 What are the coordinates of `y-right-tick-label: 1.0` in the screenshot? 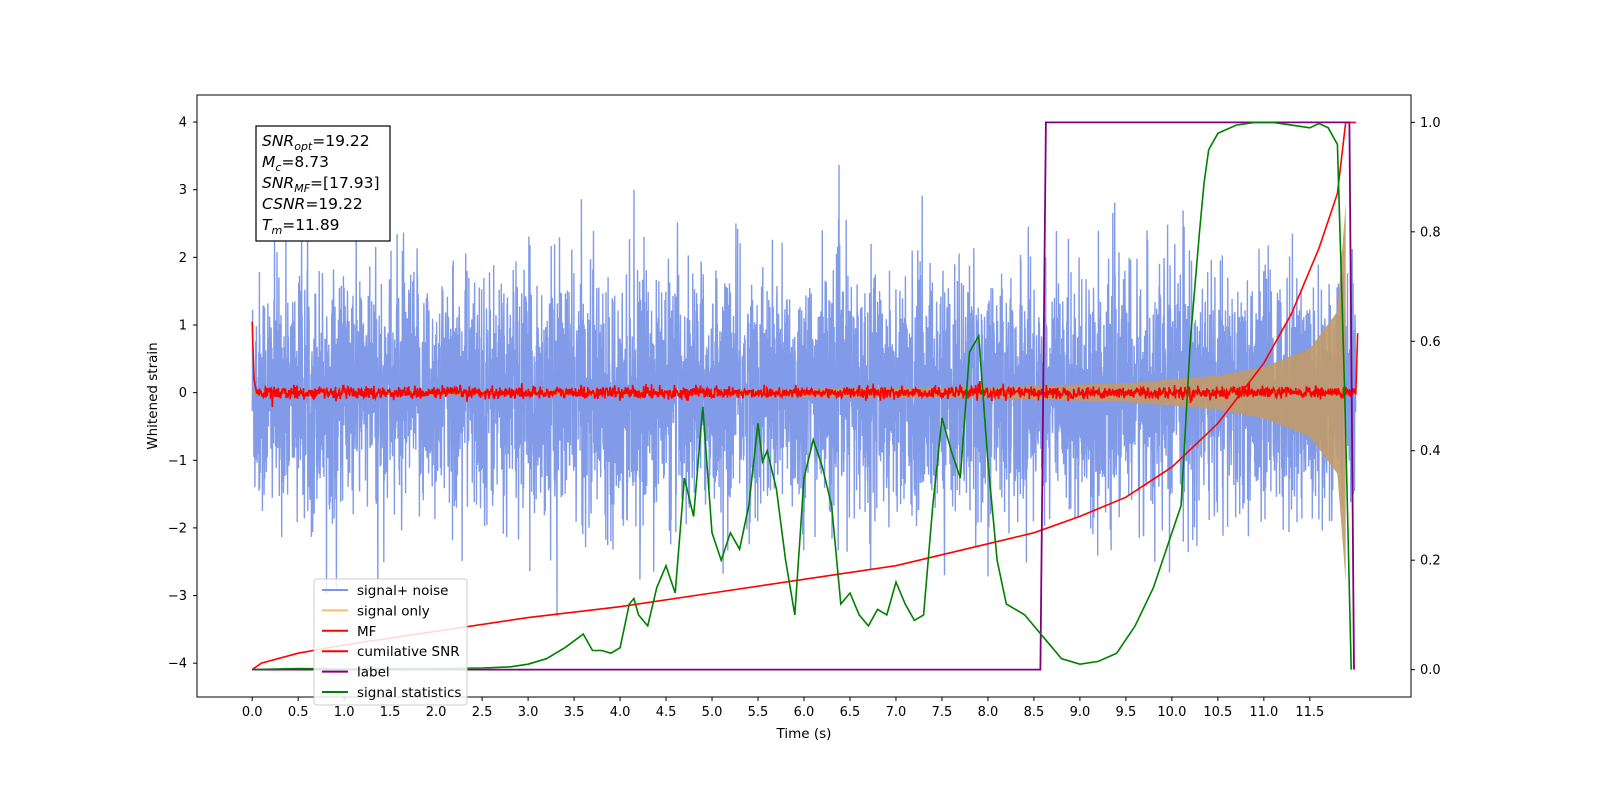 It's located at (1430, 123).